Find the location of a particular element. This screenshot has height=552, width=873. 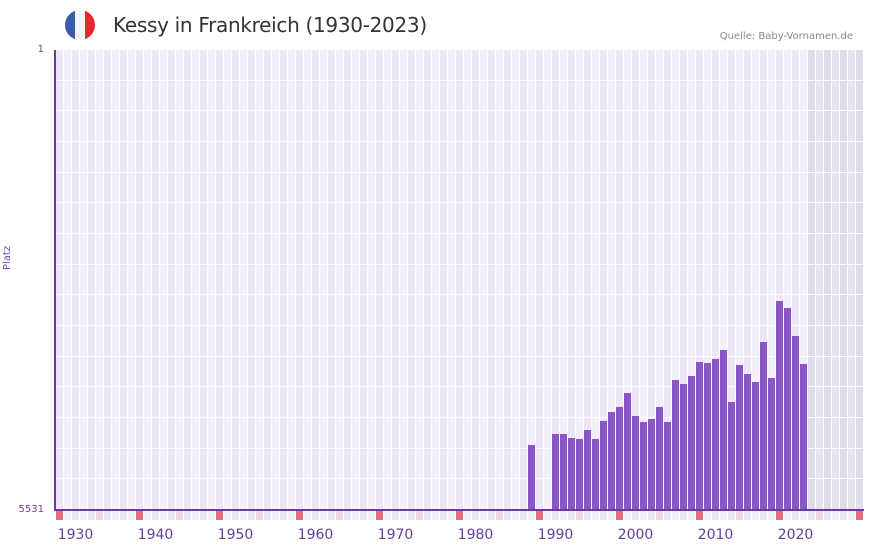

bar-2012 is located at coordinates (731, 455).